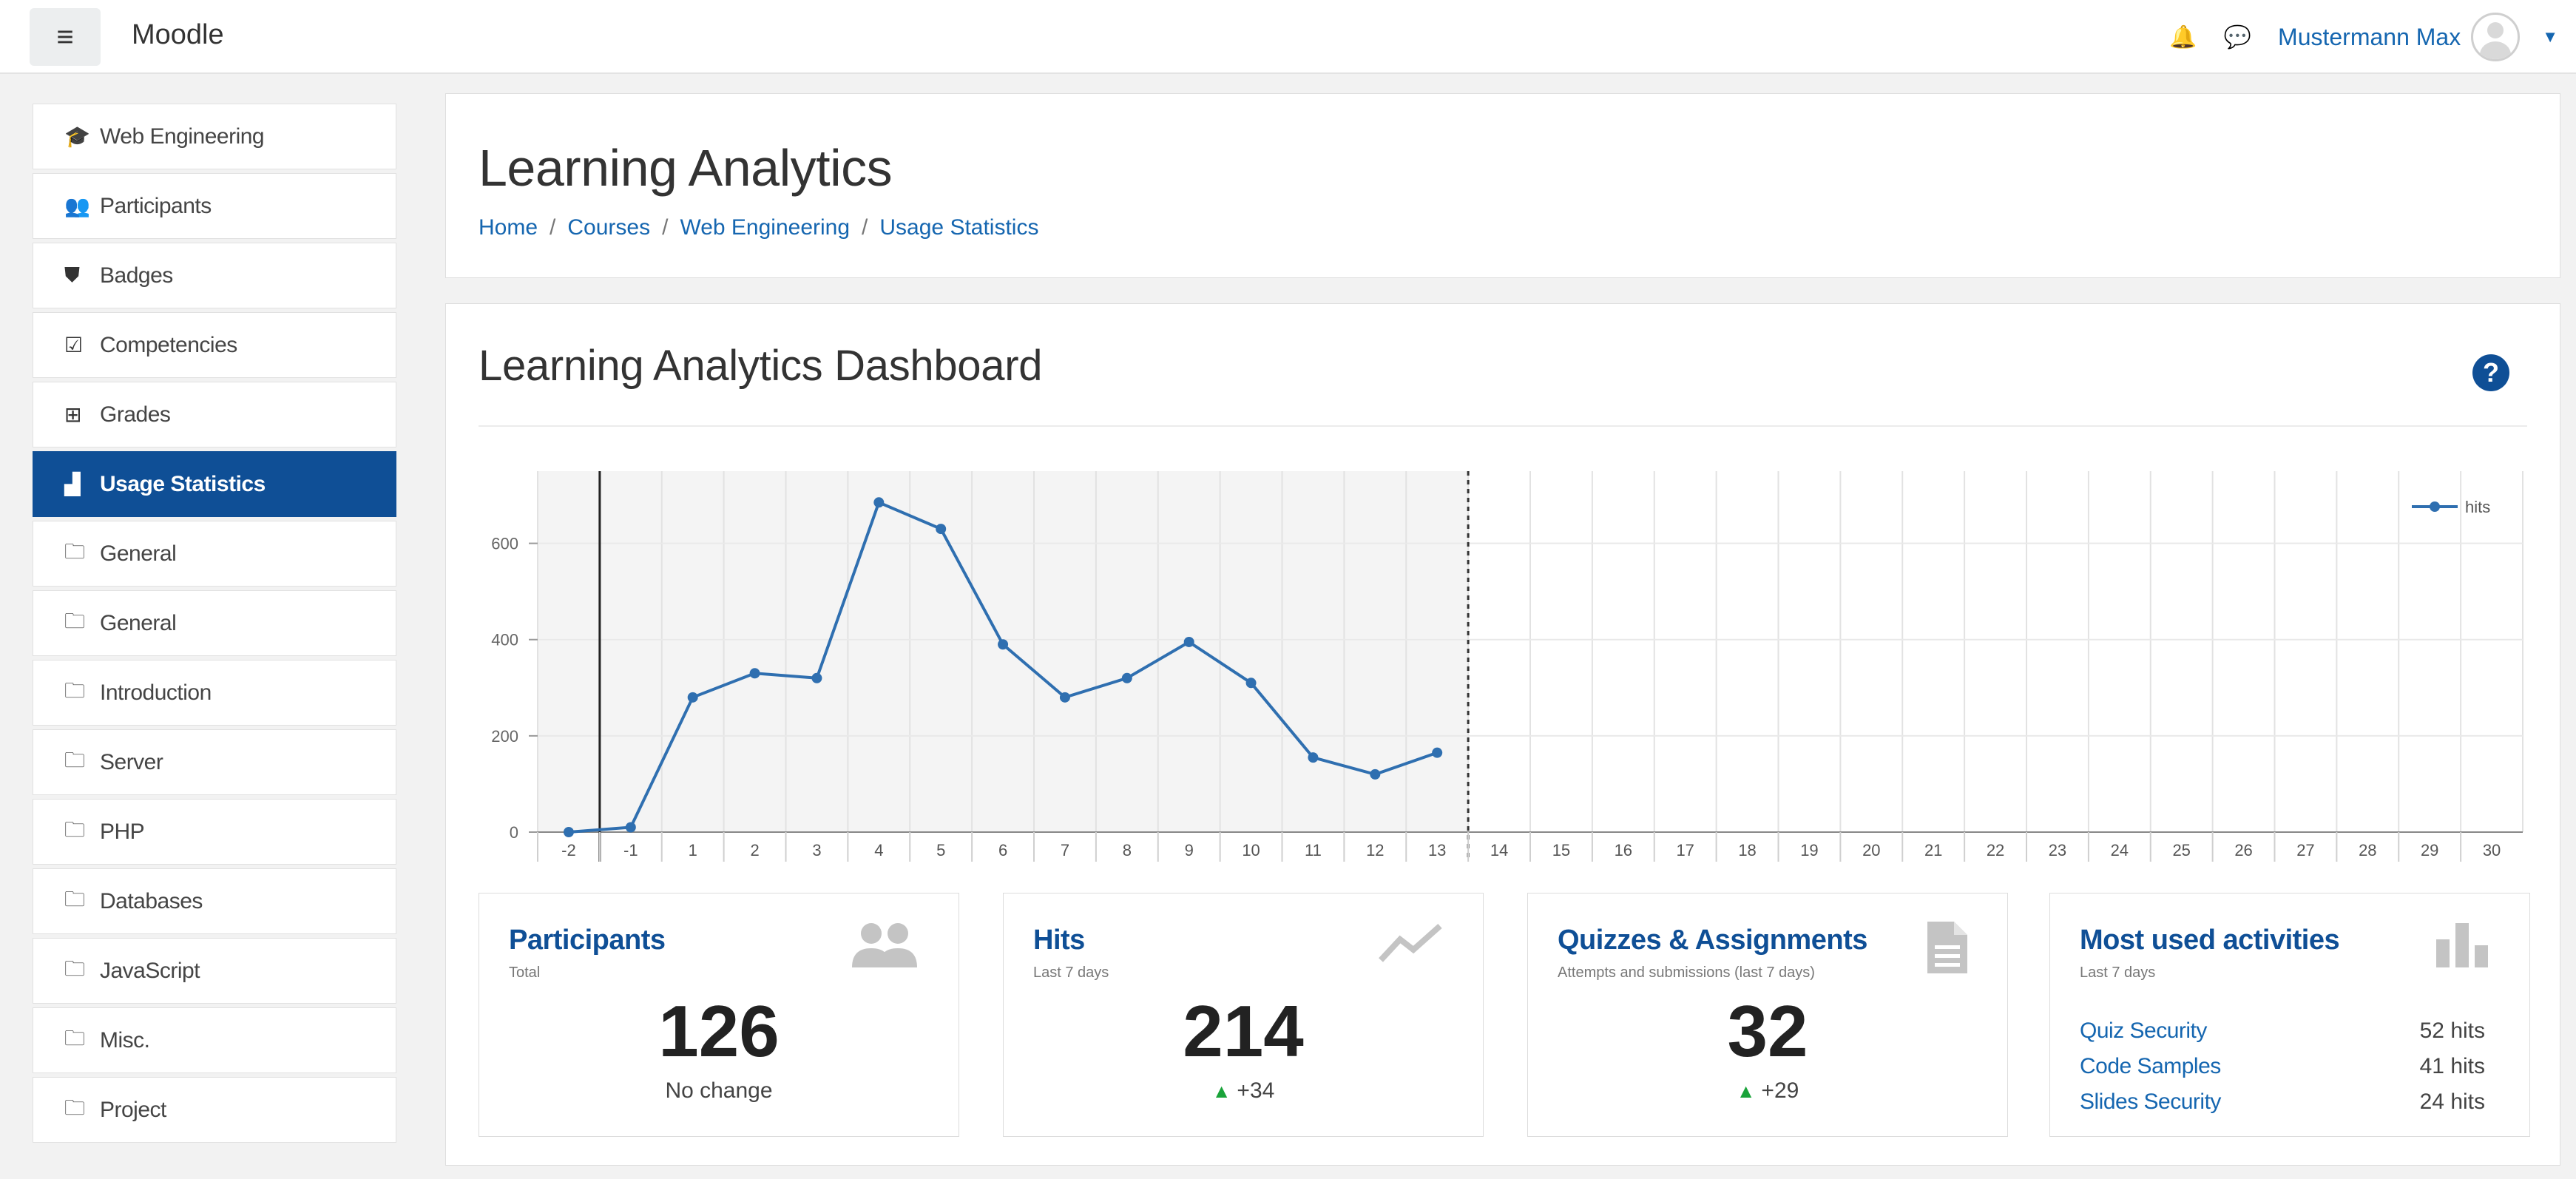 This screenshot has width=2576, height=1179. What do you see at coordinates (2183, 37) in the screenshot?
I see `bell-icon: 🔔` at bounding box center [2183, 37].